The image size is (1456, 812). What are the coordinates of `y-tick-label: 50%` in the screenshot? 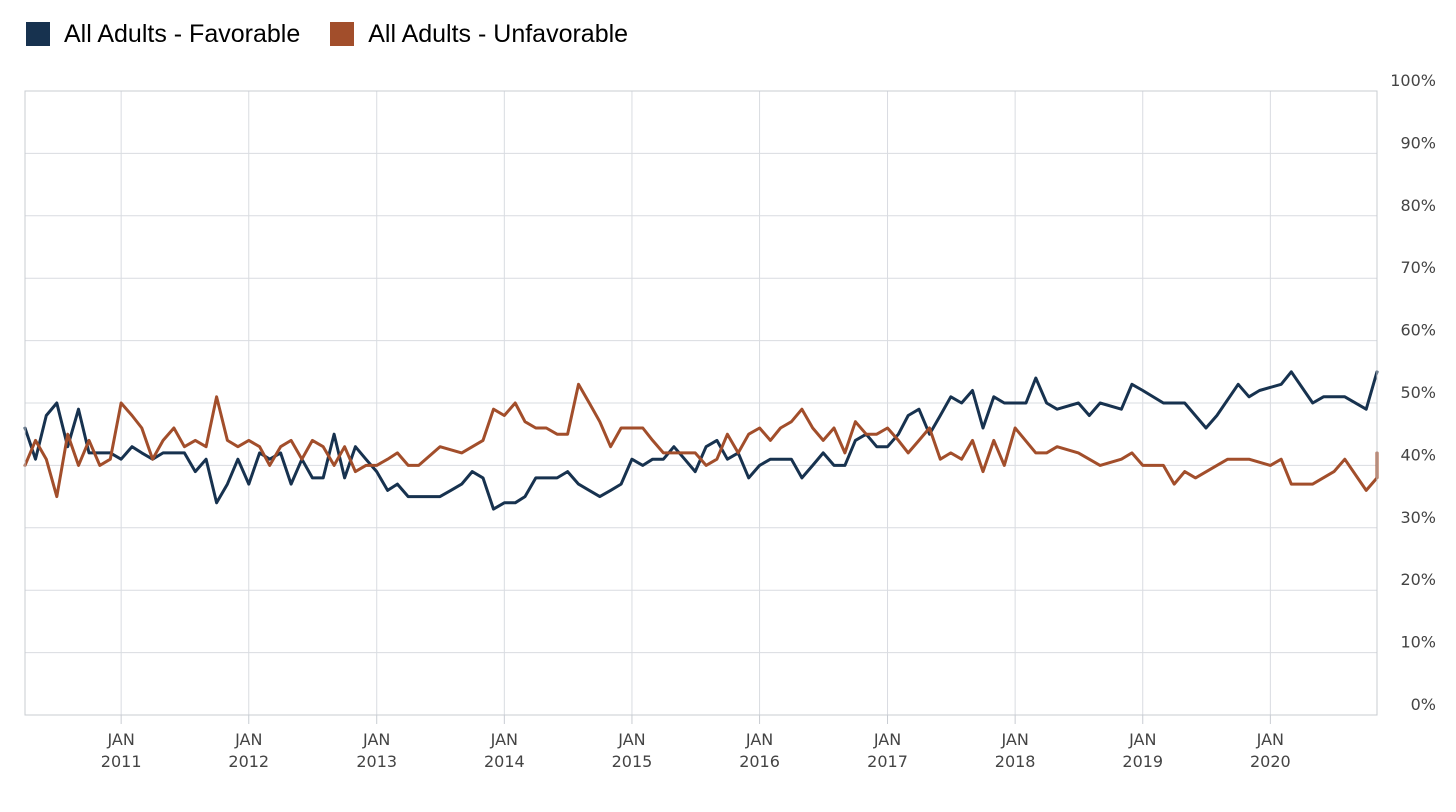 It's located at (1418, 392).